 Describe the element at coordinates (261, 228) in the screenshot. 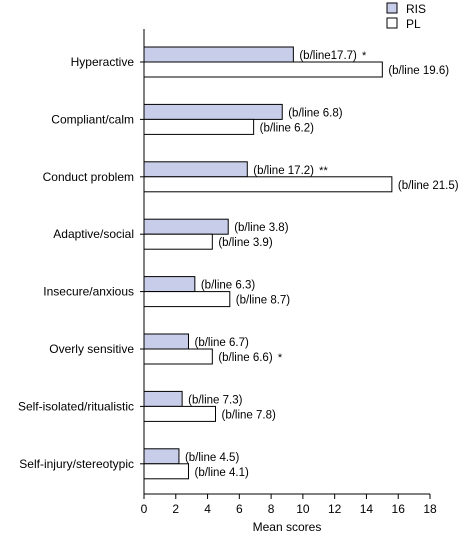

I see `bar-data-label: (b/line 3.8)` at that location.